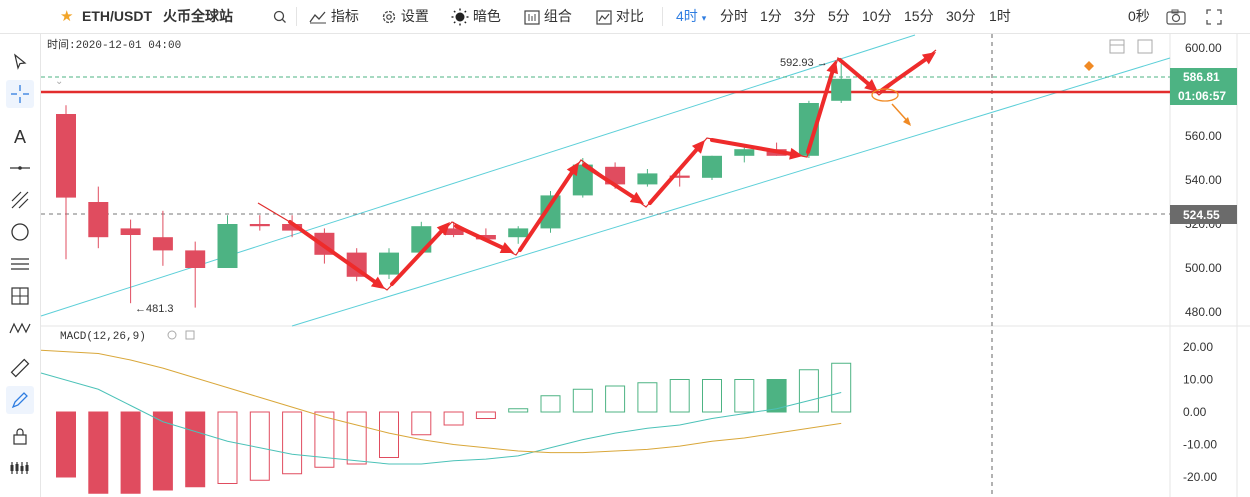 This screenshot has height=497, width=1250. Describe the element at coordinates (1000, 16) in the screenshot. I see `interval-1h: 1时` at that location.